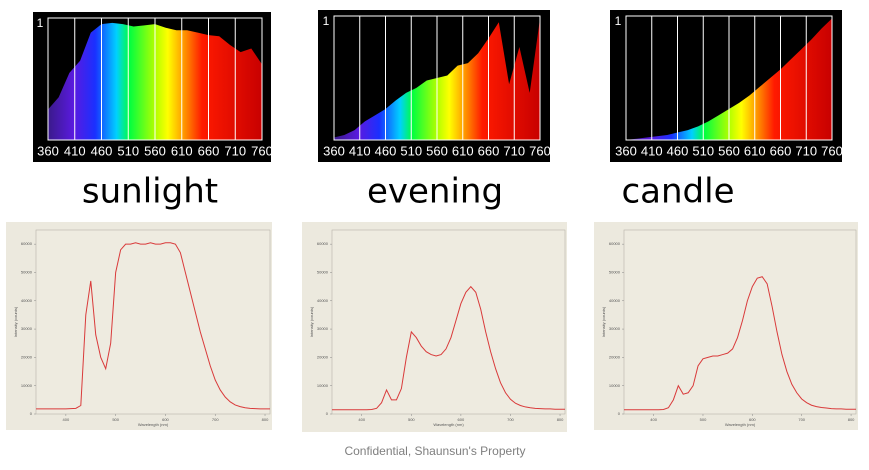  I want to click on caption: evening, so click(435, 192).